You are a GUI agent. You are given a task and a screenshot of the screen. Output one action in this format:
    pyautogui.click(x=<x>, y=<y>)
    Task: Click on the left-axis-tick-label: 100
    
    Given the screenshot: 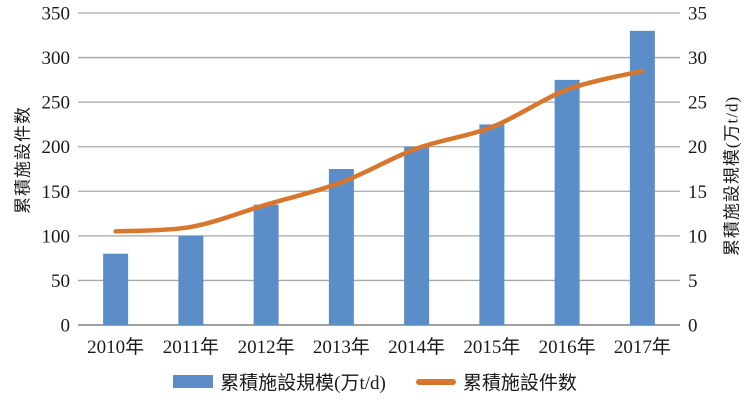 What is the action you would take?
    pyautogui.click(x=56, y=236)
    